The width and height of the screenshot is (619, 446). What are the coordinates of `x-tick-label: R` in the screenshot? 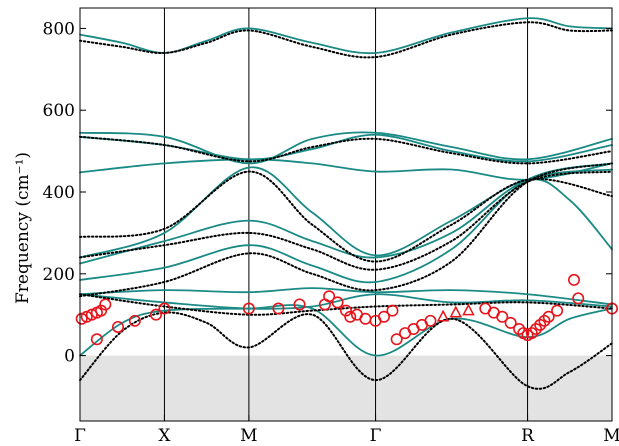 It's located at (528, 436).